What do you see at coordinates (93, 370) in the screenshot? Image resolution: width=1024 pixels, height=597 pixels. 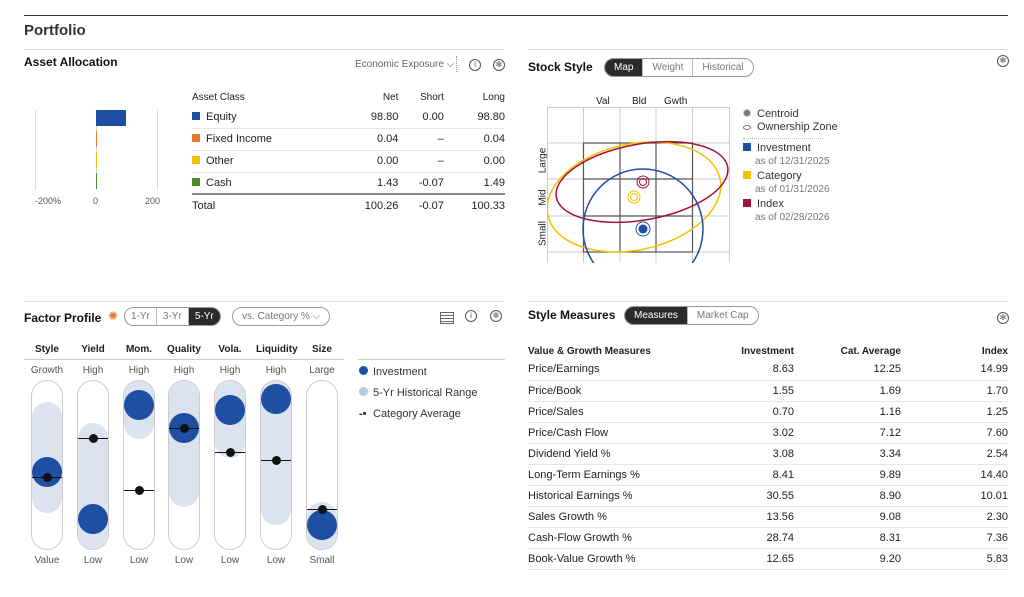 I see `factor-high-label: High` at bounding box center [93, 370].